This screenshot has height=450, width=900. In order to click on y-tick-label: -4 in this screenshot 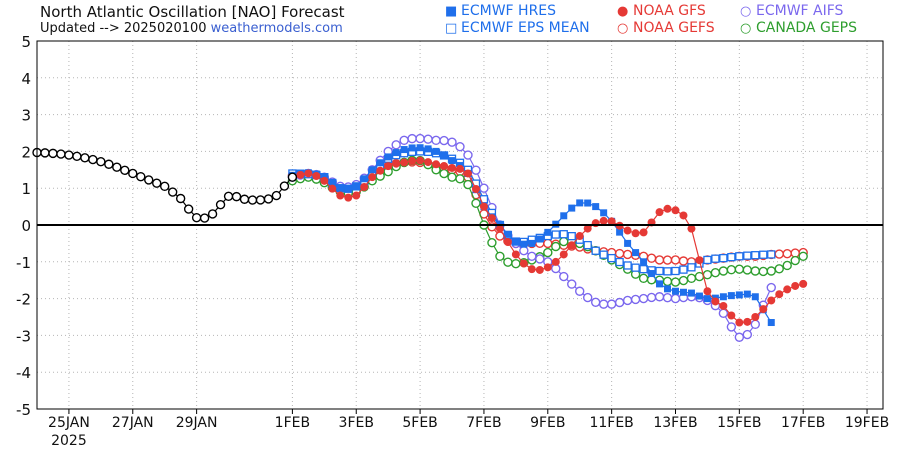, I will do `click(23, 373)`.